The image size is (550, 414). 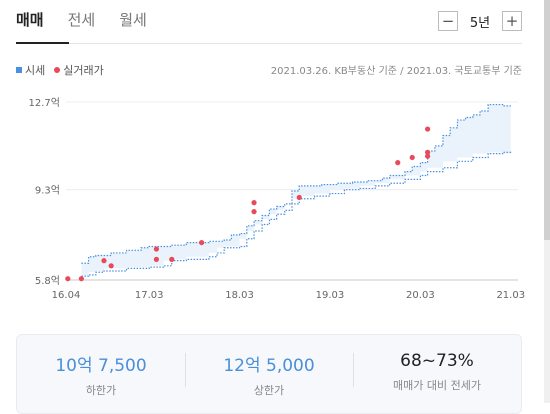 I want to click on x-tick-label: 19.03, so click(x=330, y=295).